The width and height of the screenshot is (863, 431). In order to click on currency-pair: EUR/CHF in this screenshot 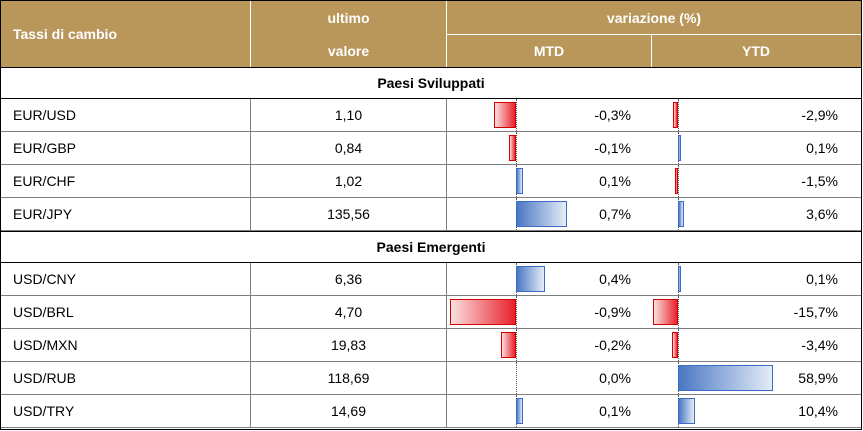, I will do `click(44, 181)`.